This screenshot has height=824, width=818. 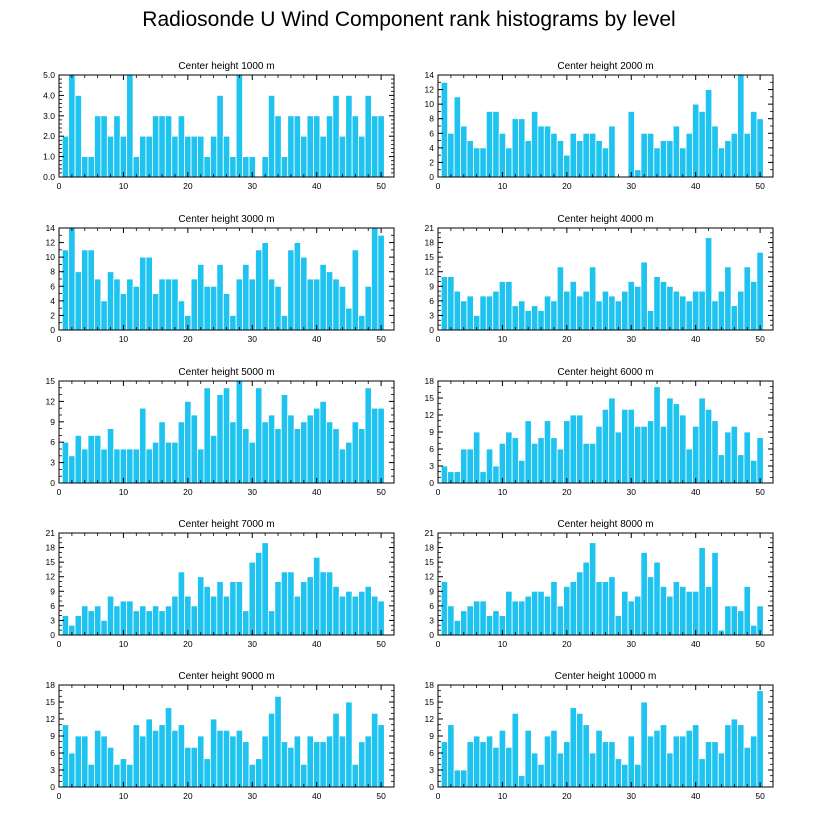 What do you see at coordinates (51, 685) in the screenshot?
I see `y-tick-label: 18` at bounding box center [51, 685].